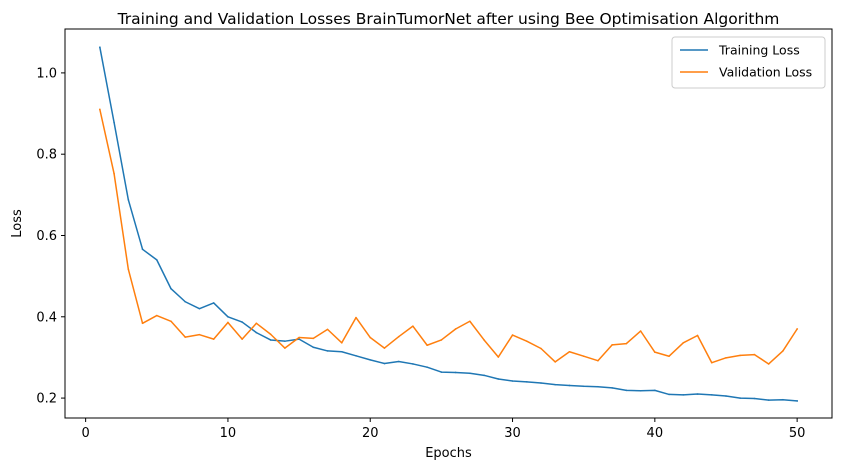 Image resolution: width=846 pixels, height=470 pixels. What do you see at coordinates (228, 433) in the screenshot?
I see `x-tick-label-1: 10` at bounding box center [228, 433].